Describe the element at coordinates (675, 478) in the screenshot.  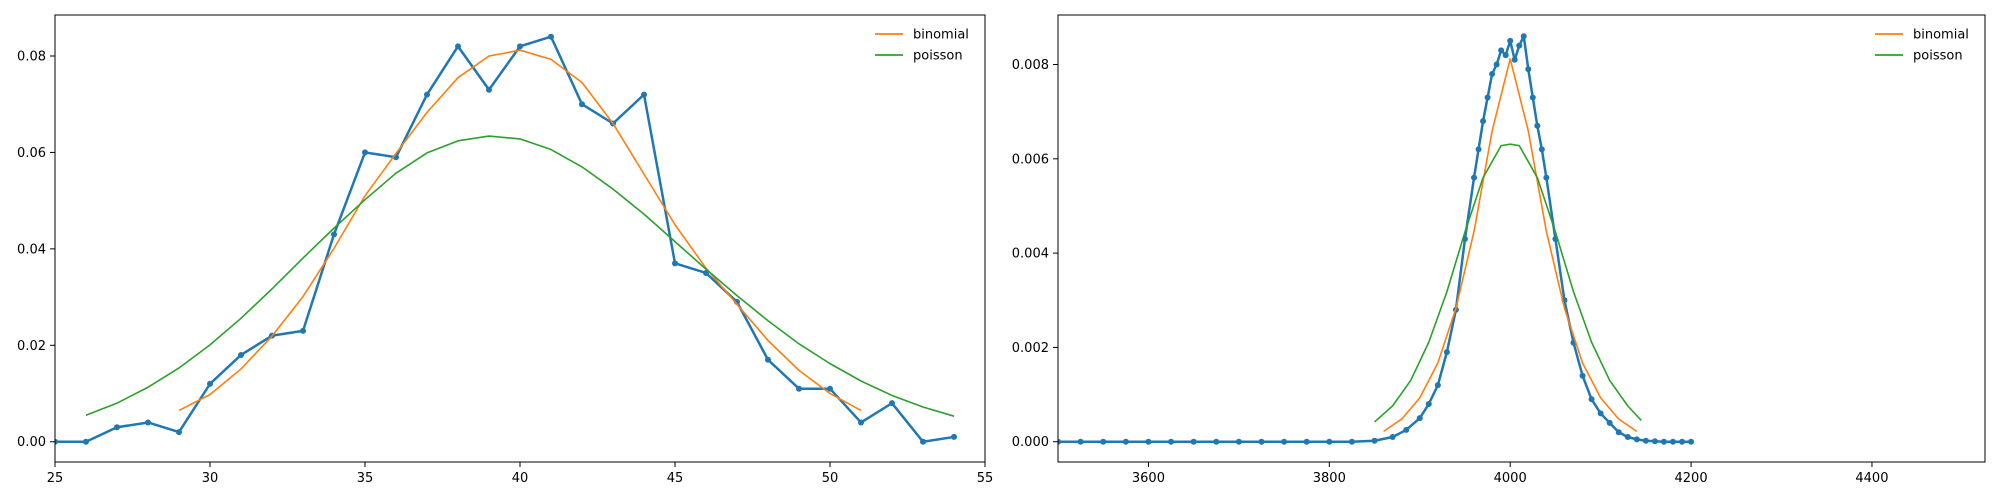
I see `x-tick-label: 45` at that location.